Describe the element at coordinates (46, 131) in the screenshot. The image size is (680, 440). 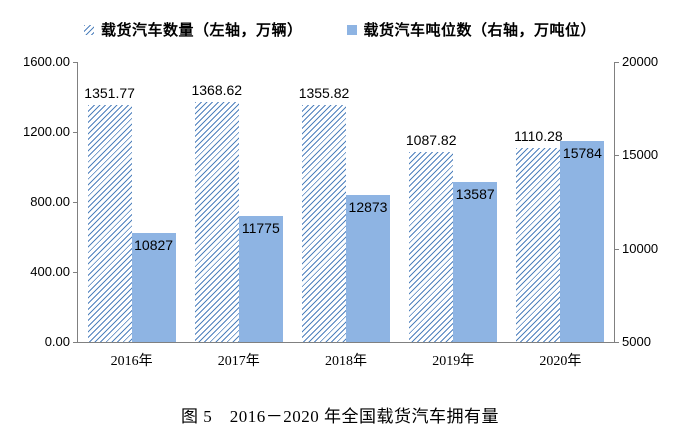
I see `left-axis-tick-label: 1200.00` at that location.